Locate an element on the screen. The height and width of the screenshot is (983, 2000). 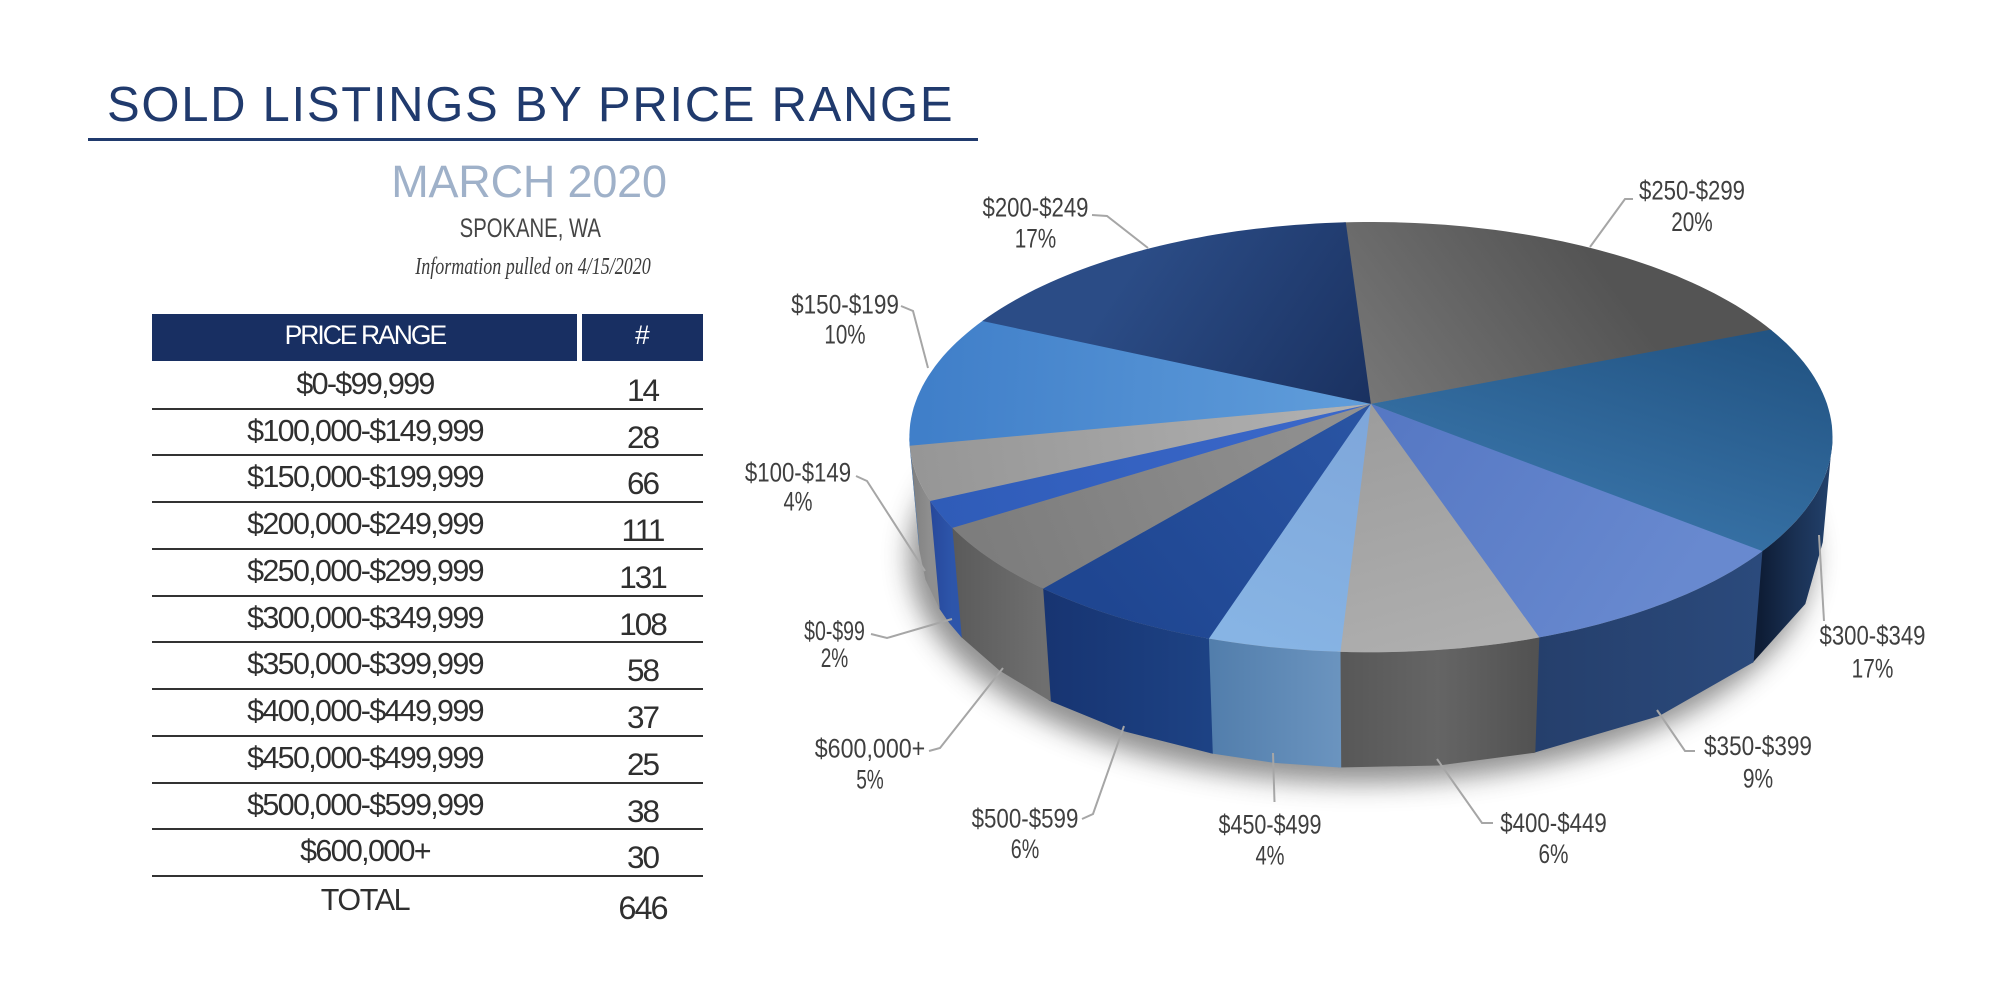
svg-text: 10% is located at coordinates (844, 335).